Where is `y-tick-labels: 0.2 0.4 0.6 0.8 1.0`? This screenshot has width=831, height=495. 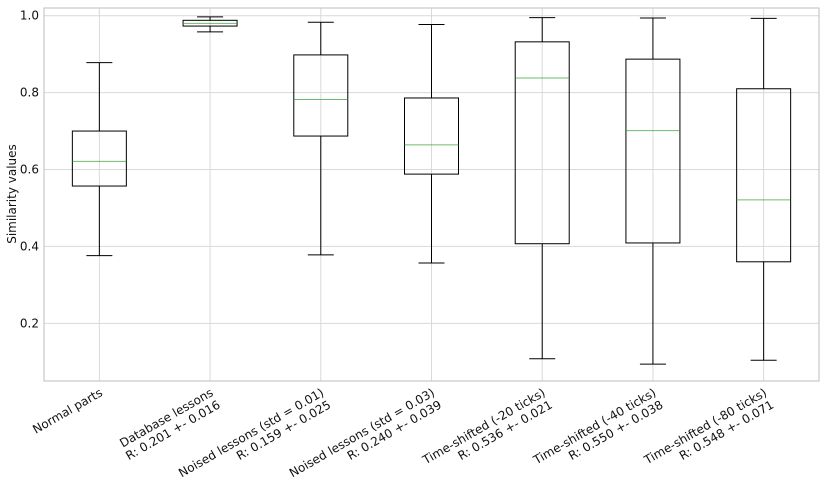
y-tick-labels: 0.2 0.4 0.6 0.8 1.0 is located at coordinates (29, 170).